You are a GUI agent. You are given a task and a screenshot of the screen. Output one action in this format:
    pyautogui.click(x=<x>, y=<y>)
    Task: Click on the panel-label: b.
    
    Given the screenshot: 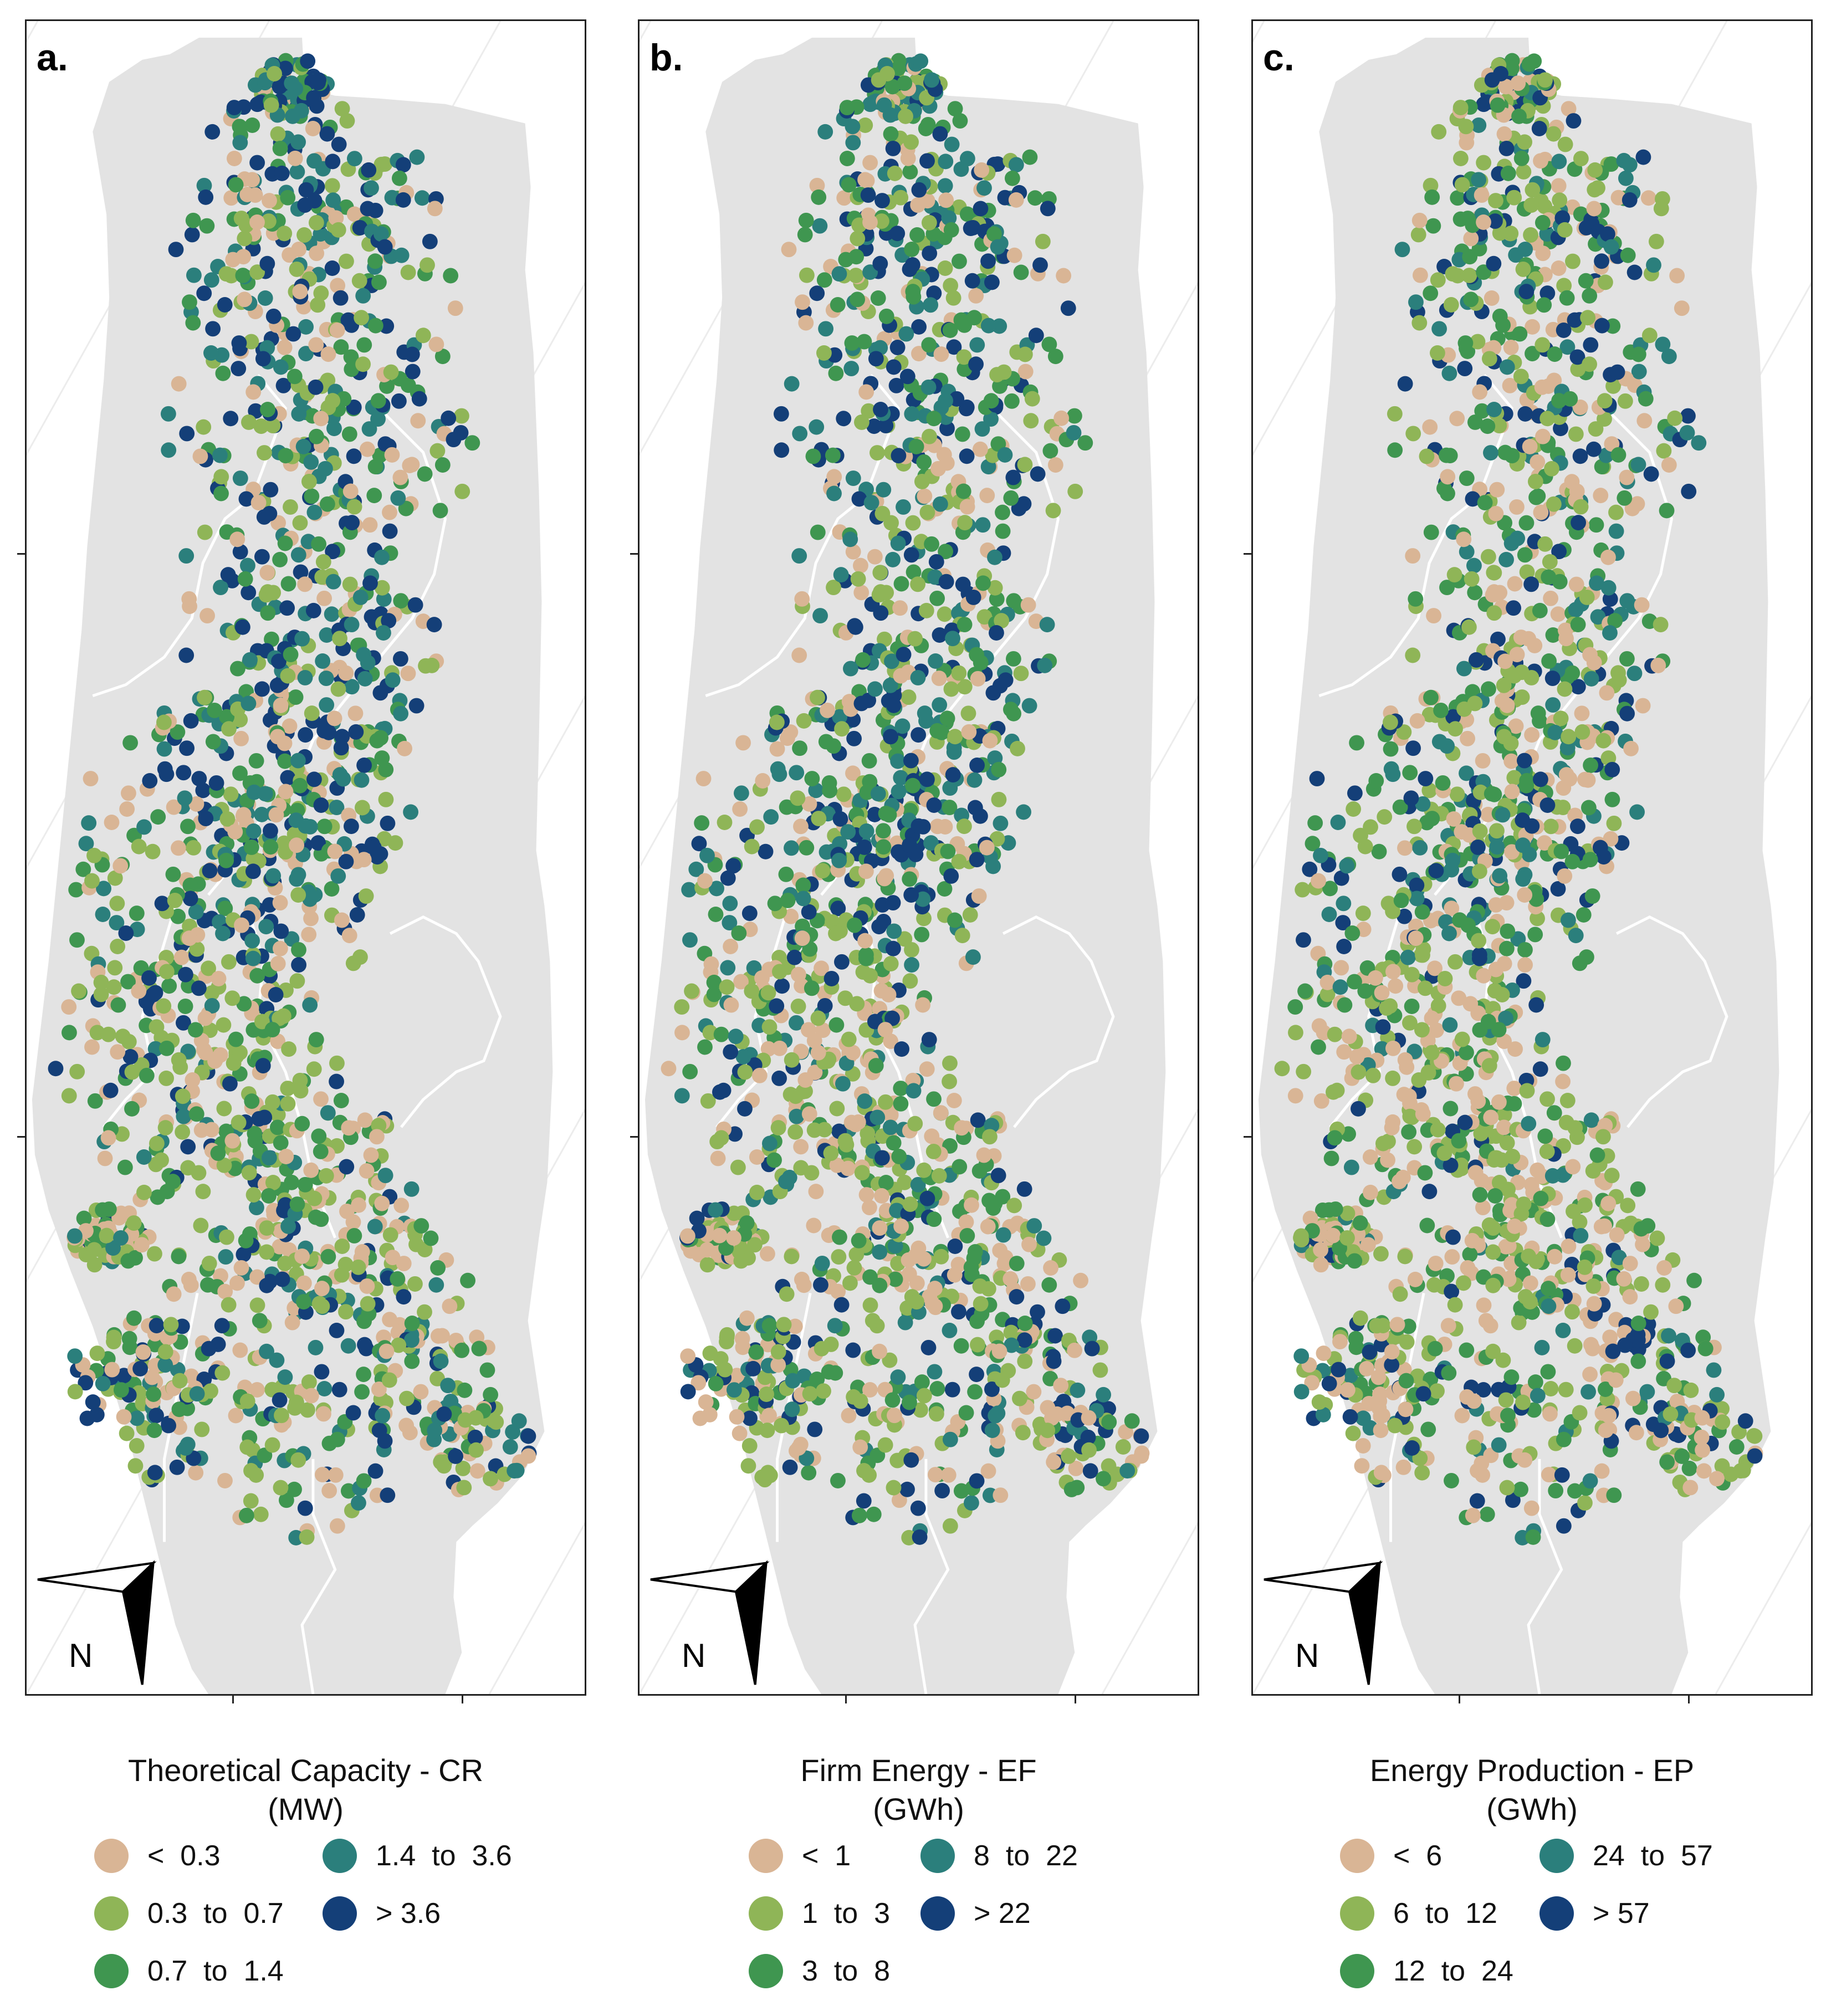 What is the action you would take?
    pyautogui.click(x=666, y=57)
    